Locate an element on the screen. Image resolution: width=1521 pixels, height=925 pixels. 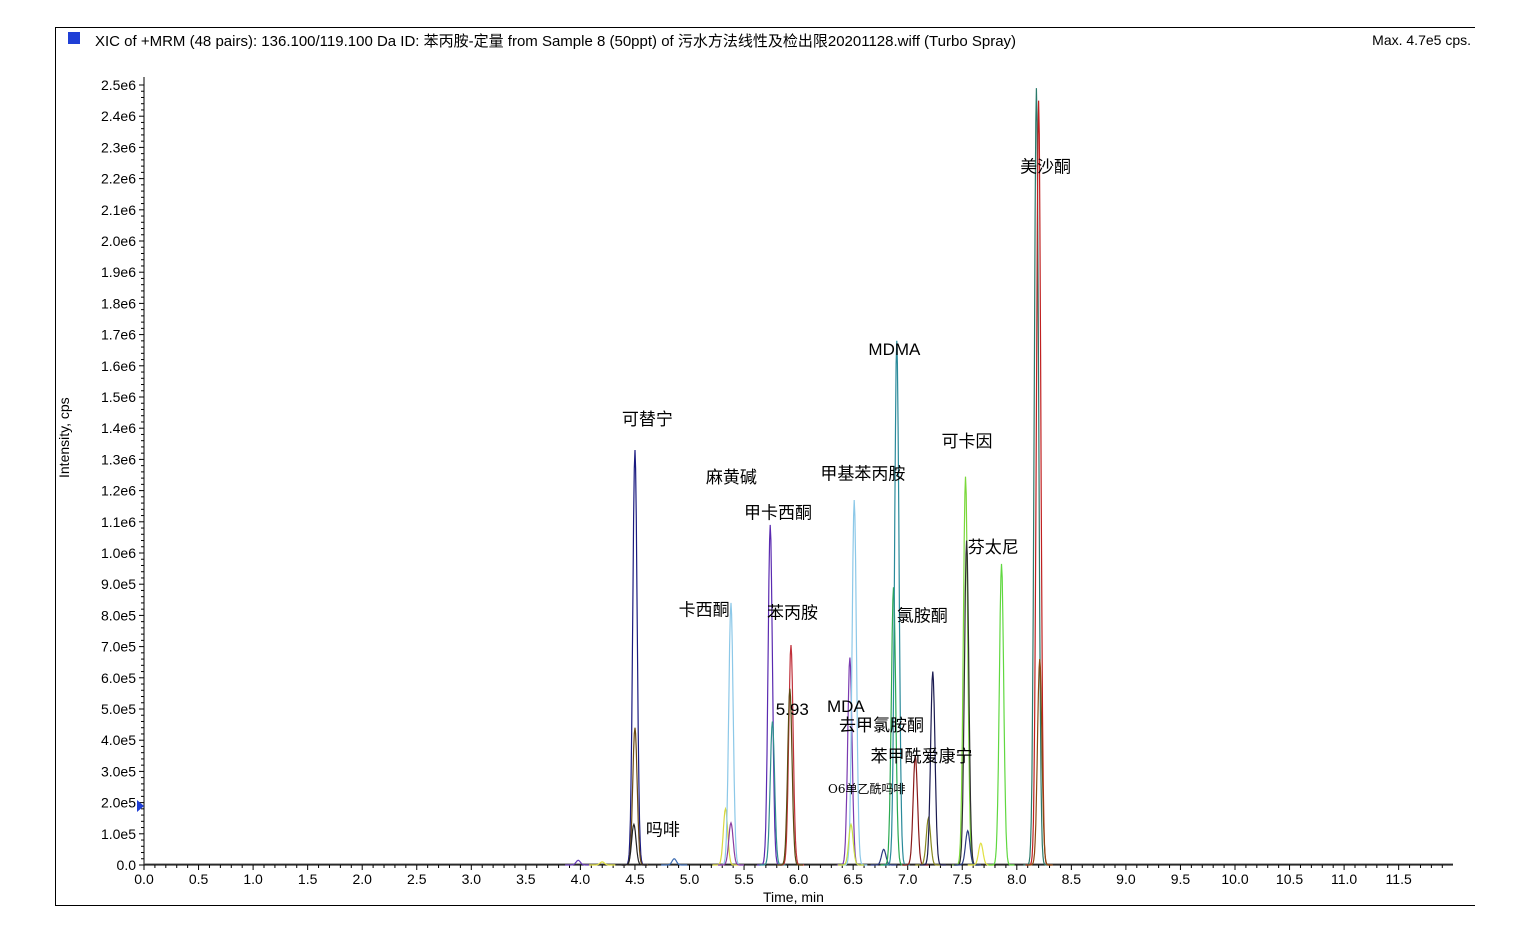
peak-annotation: 5.93 is located at coordinates (792, 709).